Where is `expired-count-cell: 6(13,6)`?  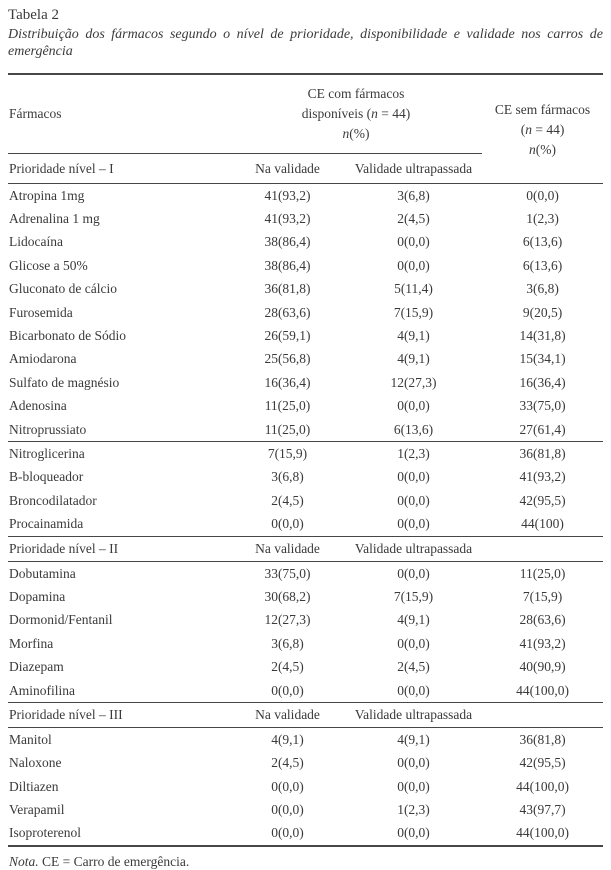 expired-count-cell: 6(13,6) is located at coordinates (414, 430).